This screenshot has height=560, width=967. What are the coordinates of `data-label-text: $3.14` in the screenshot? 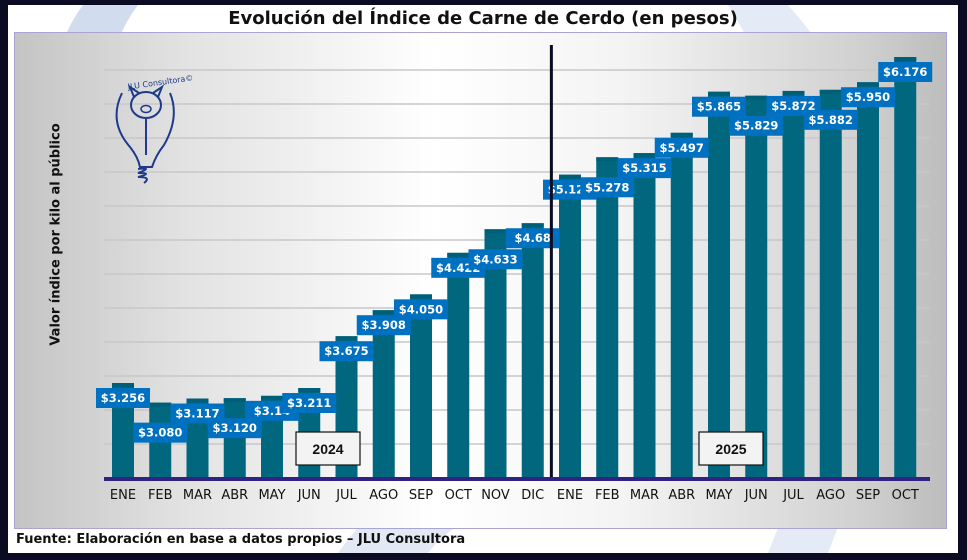 It's located at (272, 411).